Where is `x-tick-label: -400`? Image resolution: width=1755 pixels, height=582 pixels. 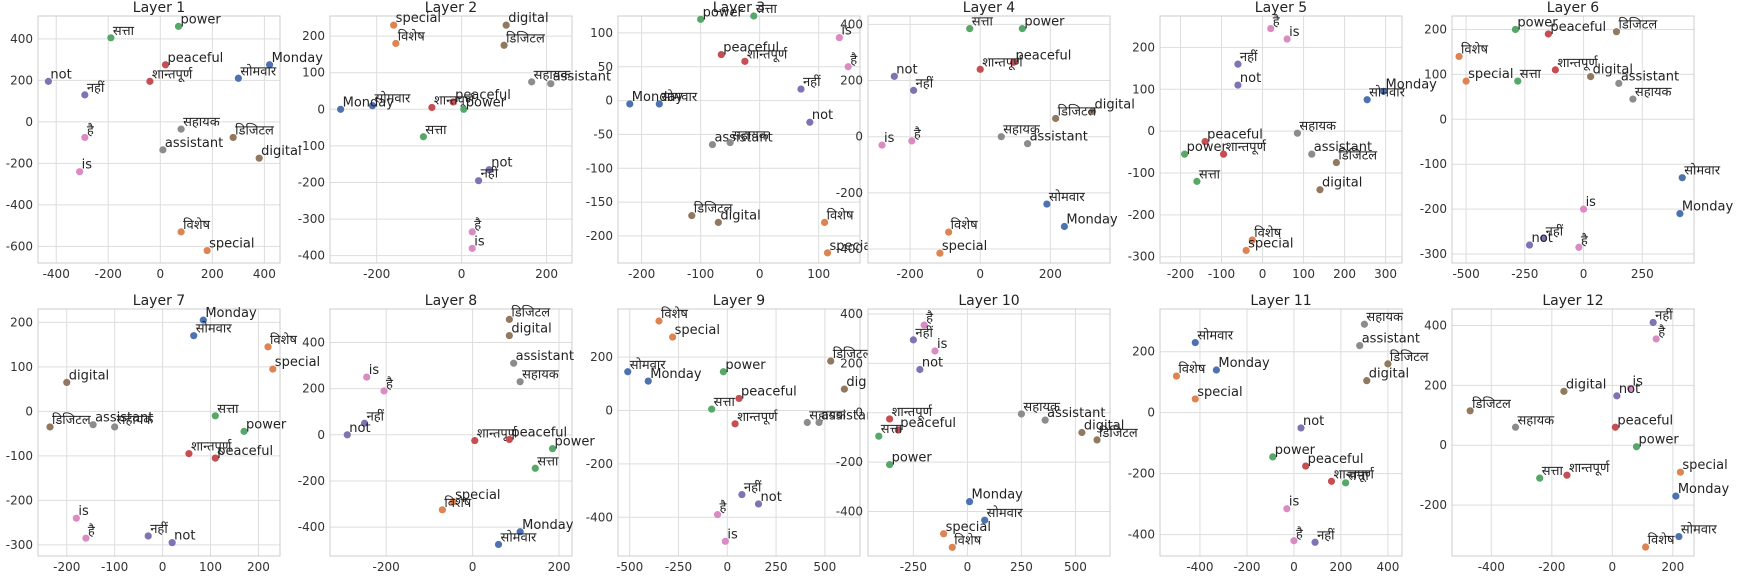 x-tick-label: -400 is located at coordinates (56, 274).